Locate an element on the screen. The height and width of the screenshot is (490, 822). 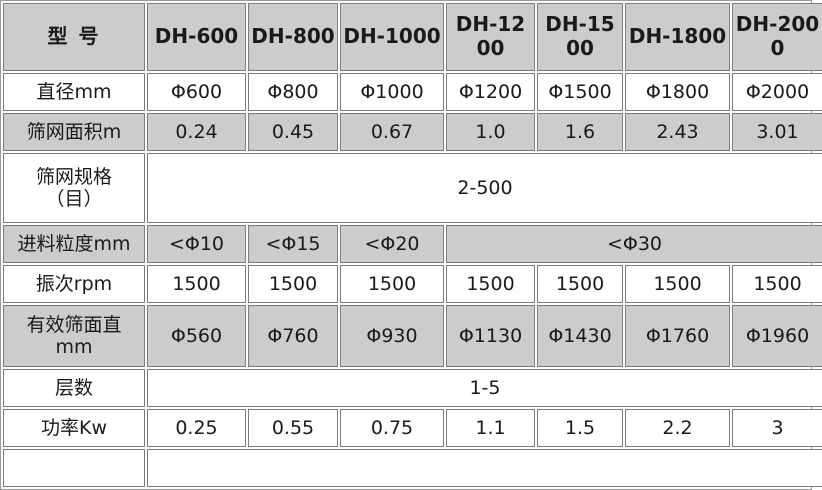
cell-value: <Φ15 is located at coordinates (293, 244).